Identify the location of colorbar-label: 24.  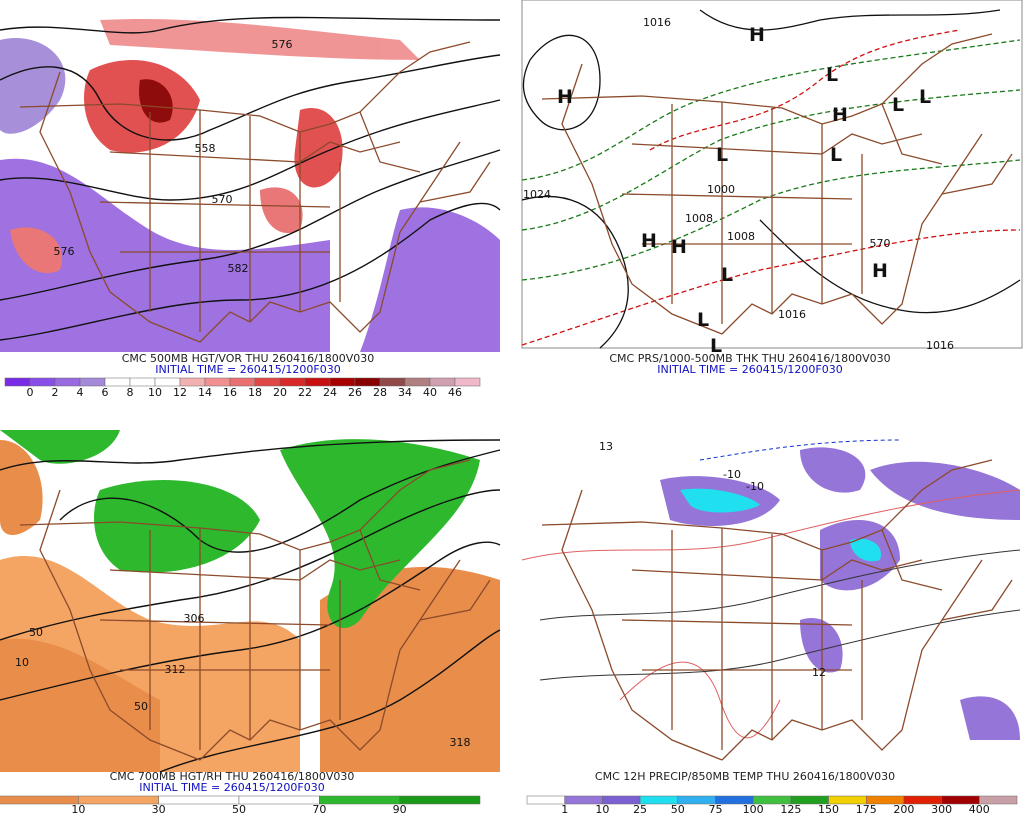
(330, 392).